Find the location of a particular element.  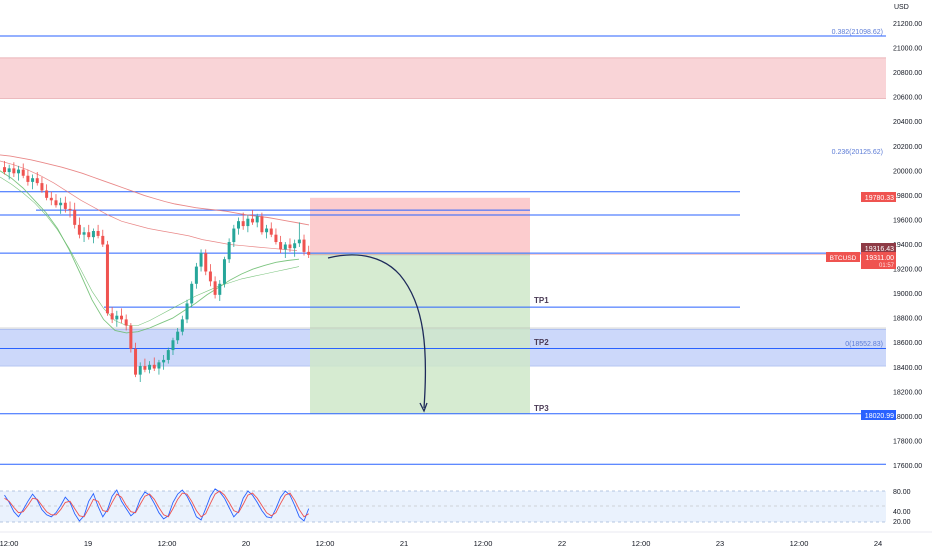

projection-arrow is located at coordinates (377, 333).